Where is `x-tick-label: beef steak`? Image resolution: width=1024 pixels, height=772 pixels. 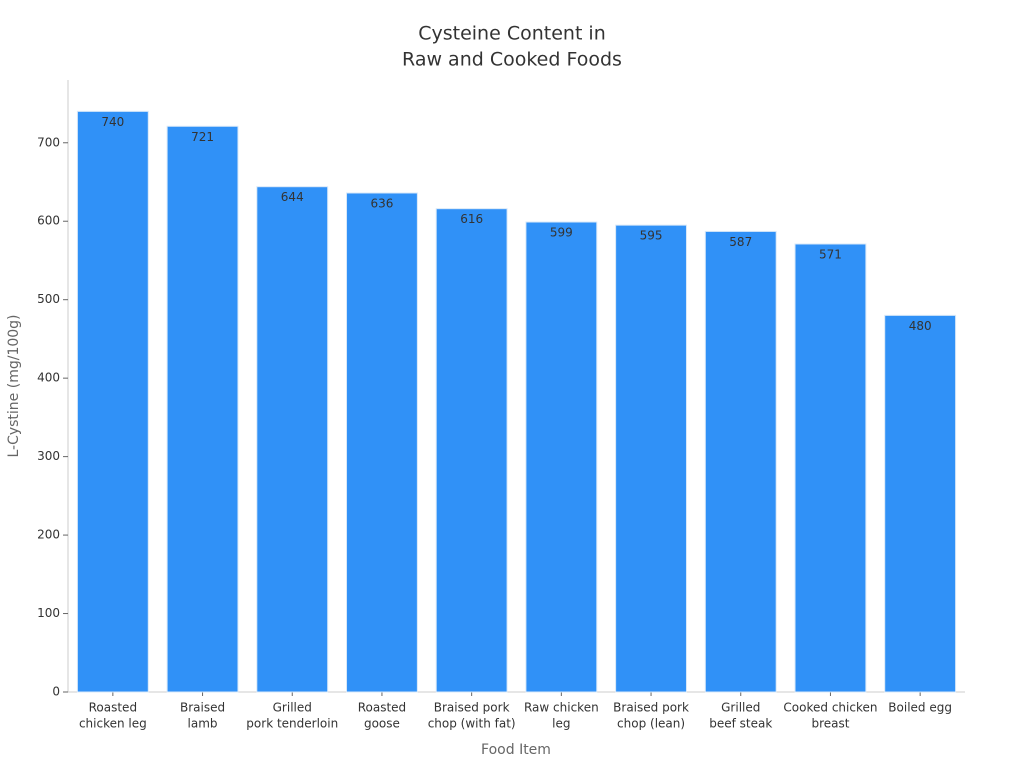 x-tick-label: beef steak is located at coordinates (740, 724).